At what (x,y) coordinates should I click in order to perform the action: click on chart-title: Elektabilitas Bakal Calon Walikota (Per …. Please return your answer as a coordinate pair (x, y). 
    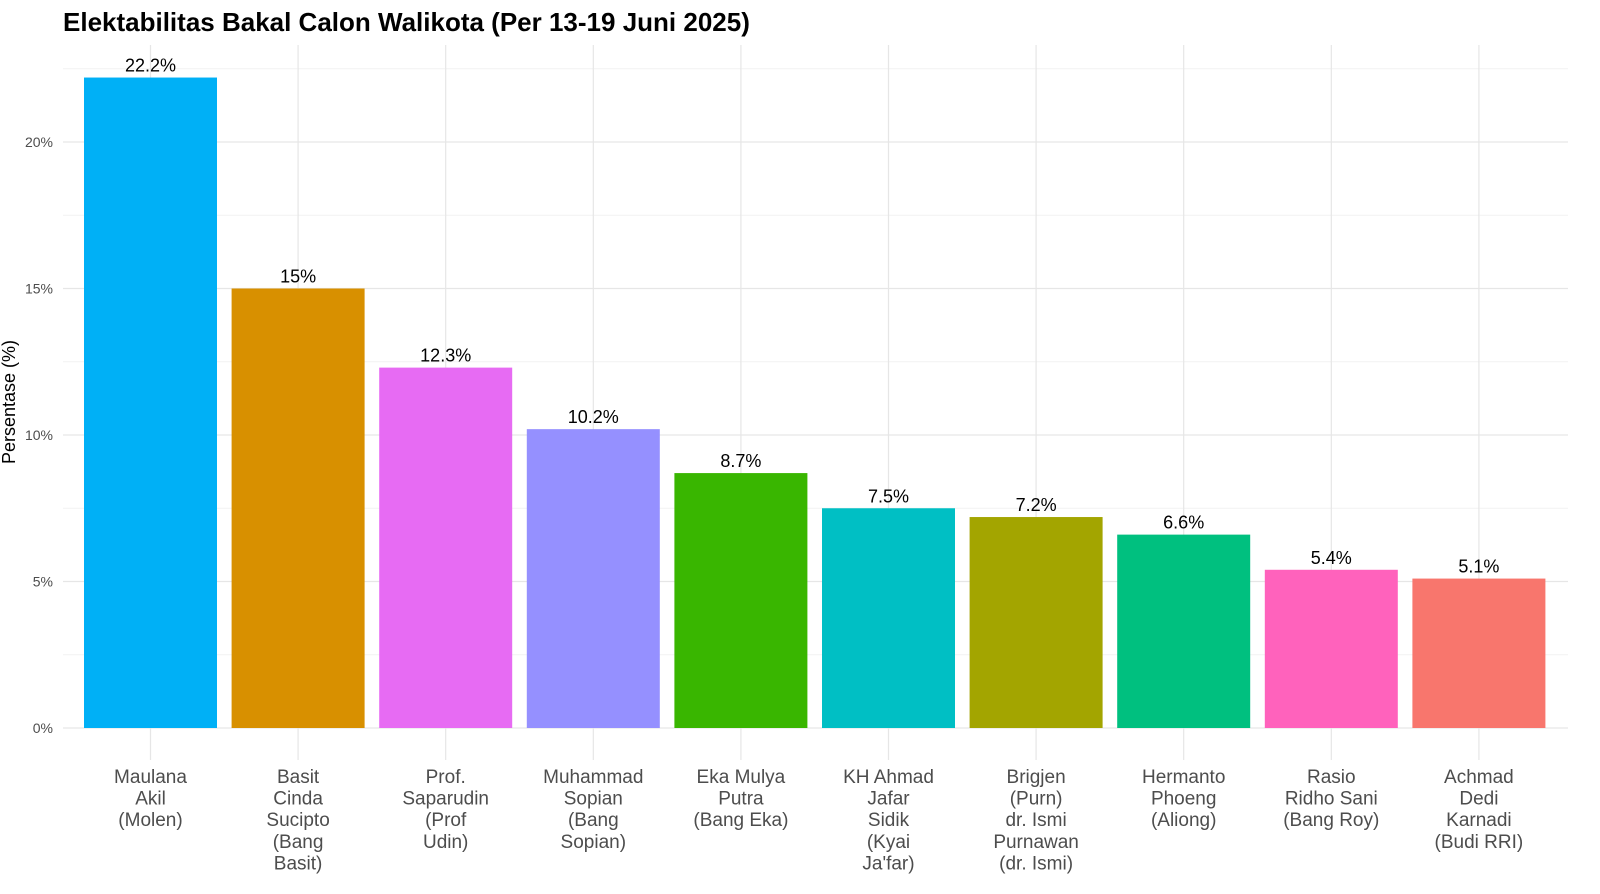
    Looking at the image, I should click on (406, 22).